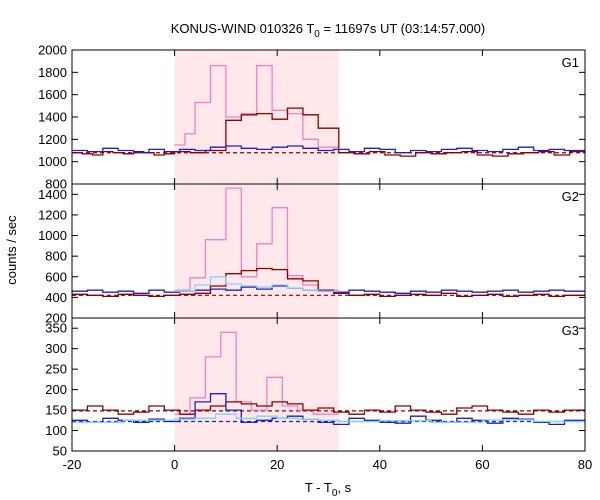  I want to click on x-tick-label: -20, so click(72, 464).